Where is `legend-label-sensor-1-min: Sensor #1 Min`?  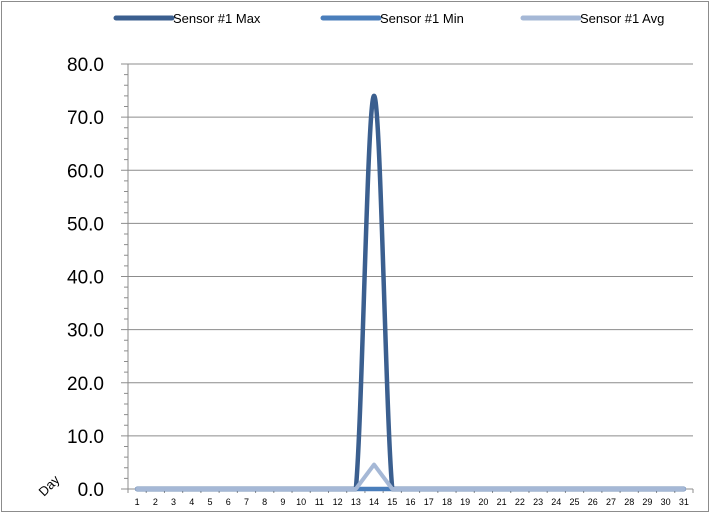 legend-label-sensor-1-min: Sensor #1 Min is located at coordinates (422, 18).